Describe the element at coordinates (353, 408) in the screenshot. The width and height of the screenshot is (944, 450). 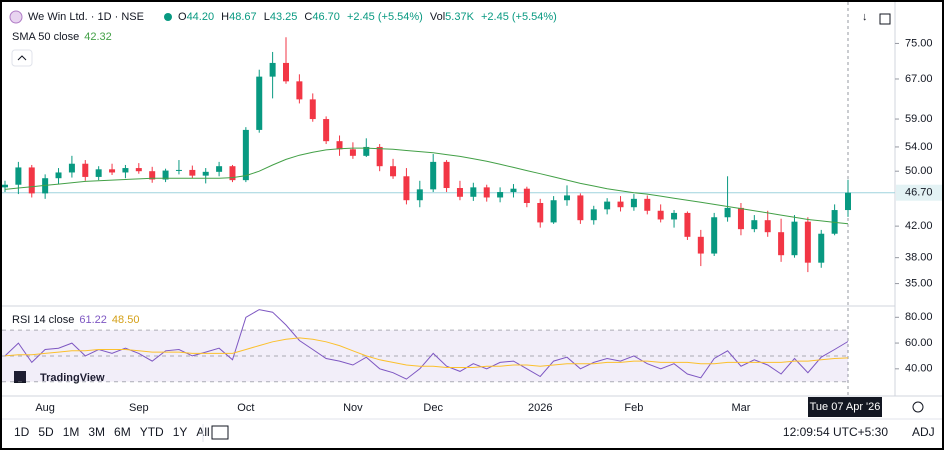
I see `time-tick-label: Nov` at that location.